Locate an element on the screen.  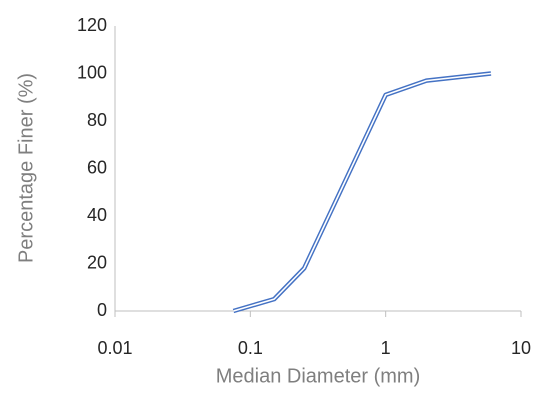
y-tick-label: 60 is located at coordinates (97, 167).